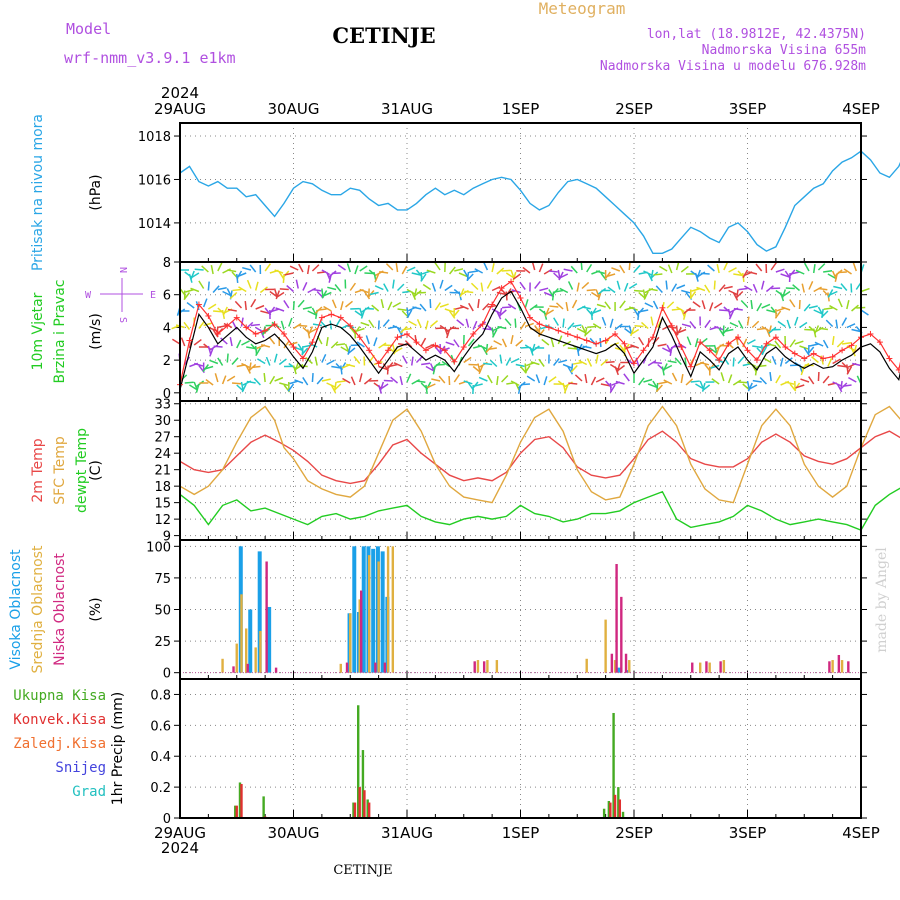  Describe the element at coordinates (748, 833) in the screenshot. I see `day-label-bottom: 3SEP` at that location.